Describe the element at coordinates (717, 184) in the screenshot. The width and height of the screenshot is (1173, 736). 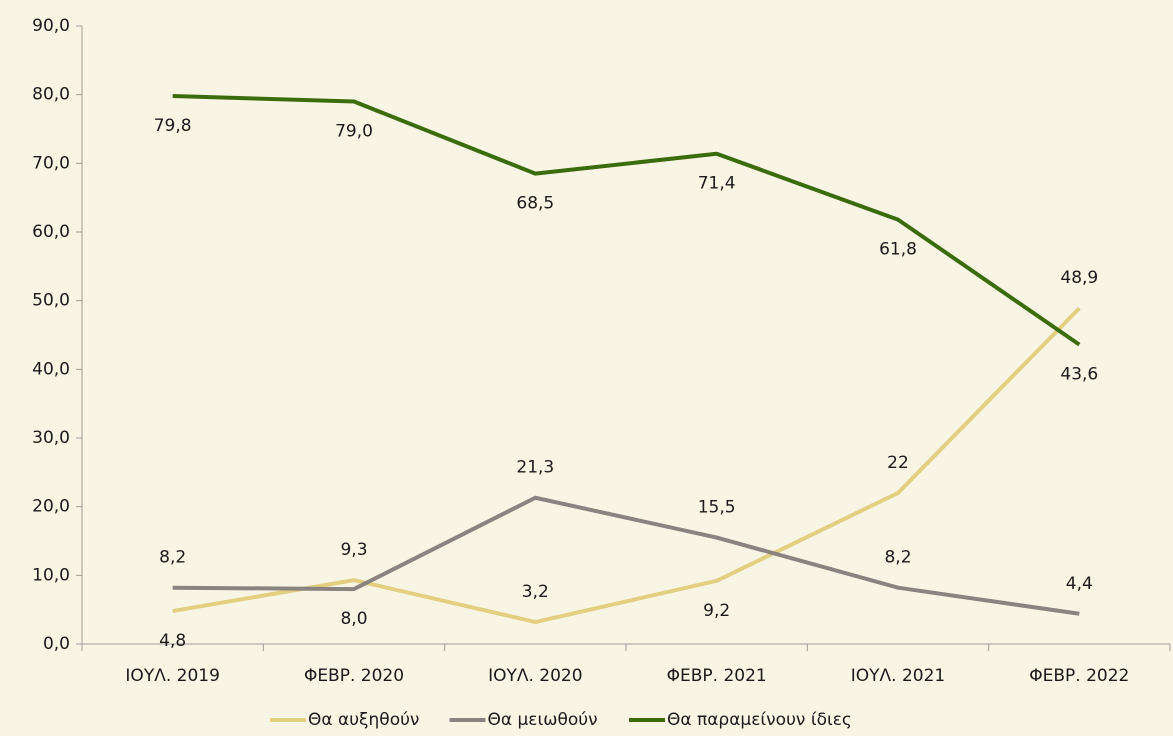
I see `data-label: 71,4` at that location.